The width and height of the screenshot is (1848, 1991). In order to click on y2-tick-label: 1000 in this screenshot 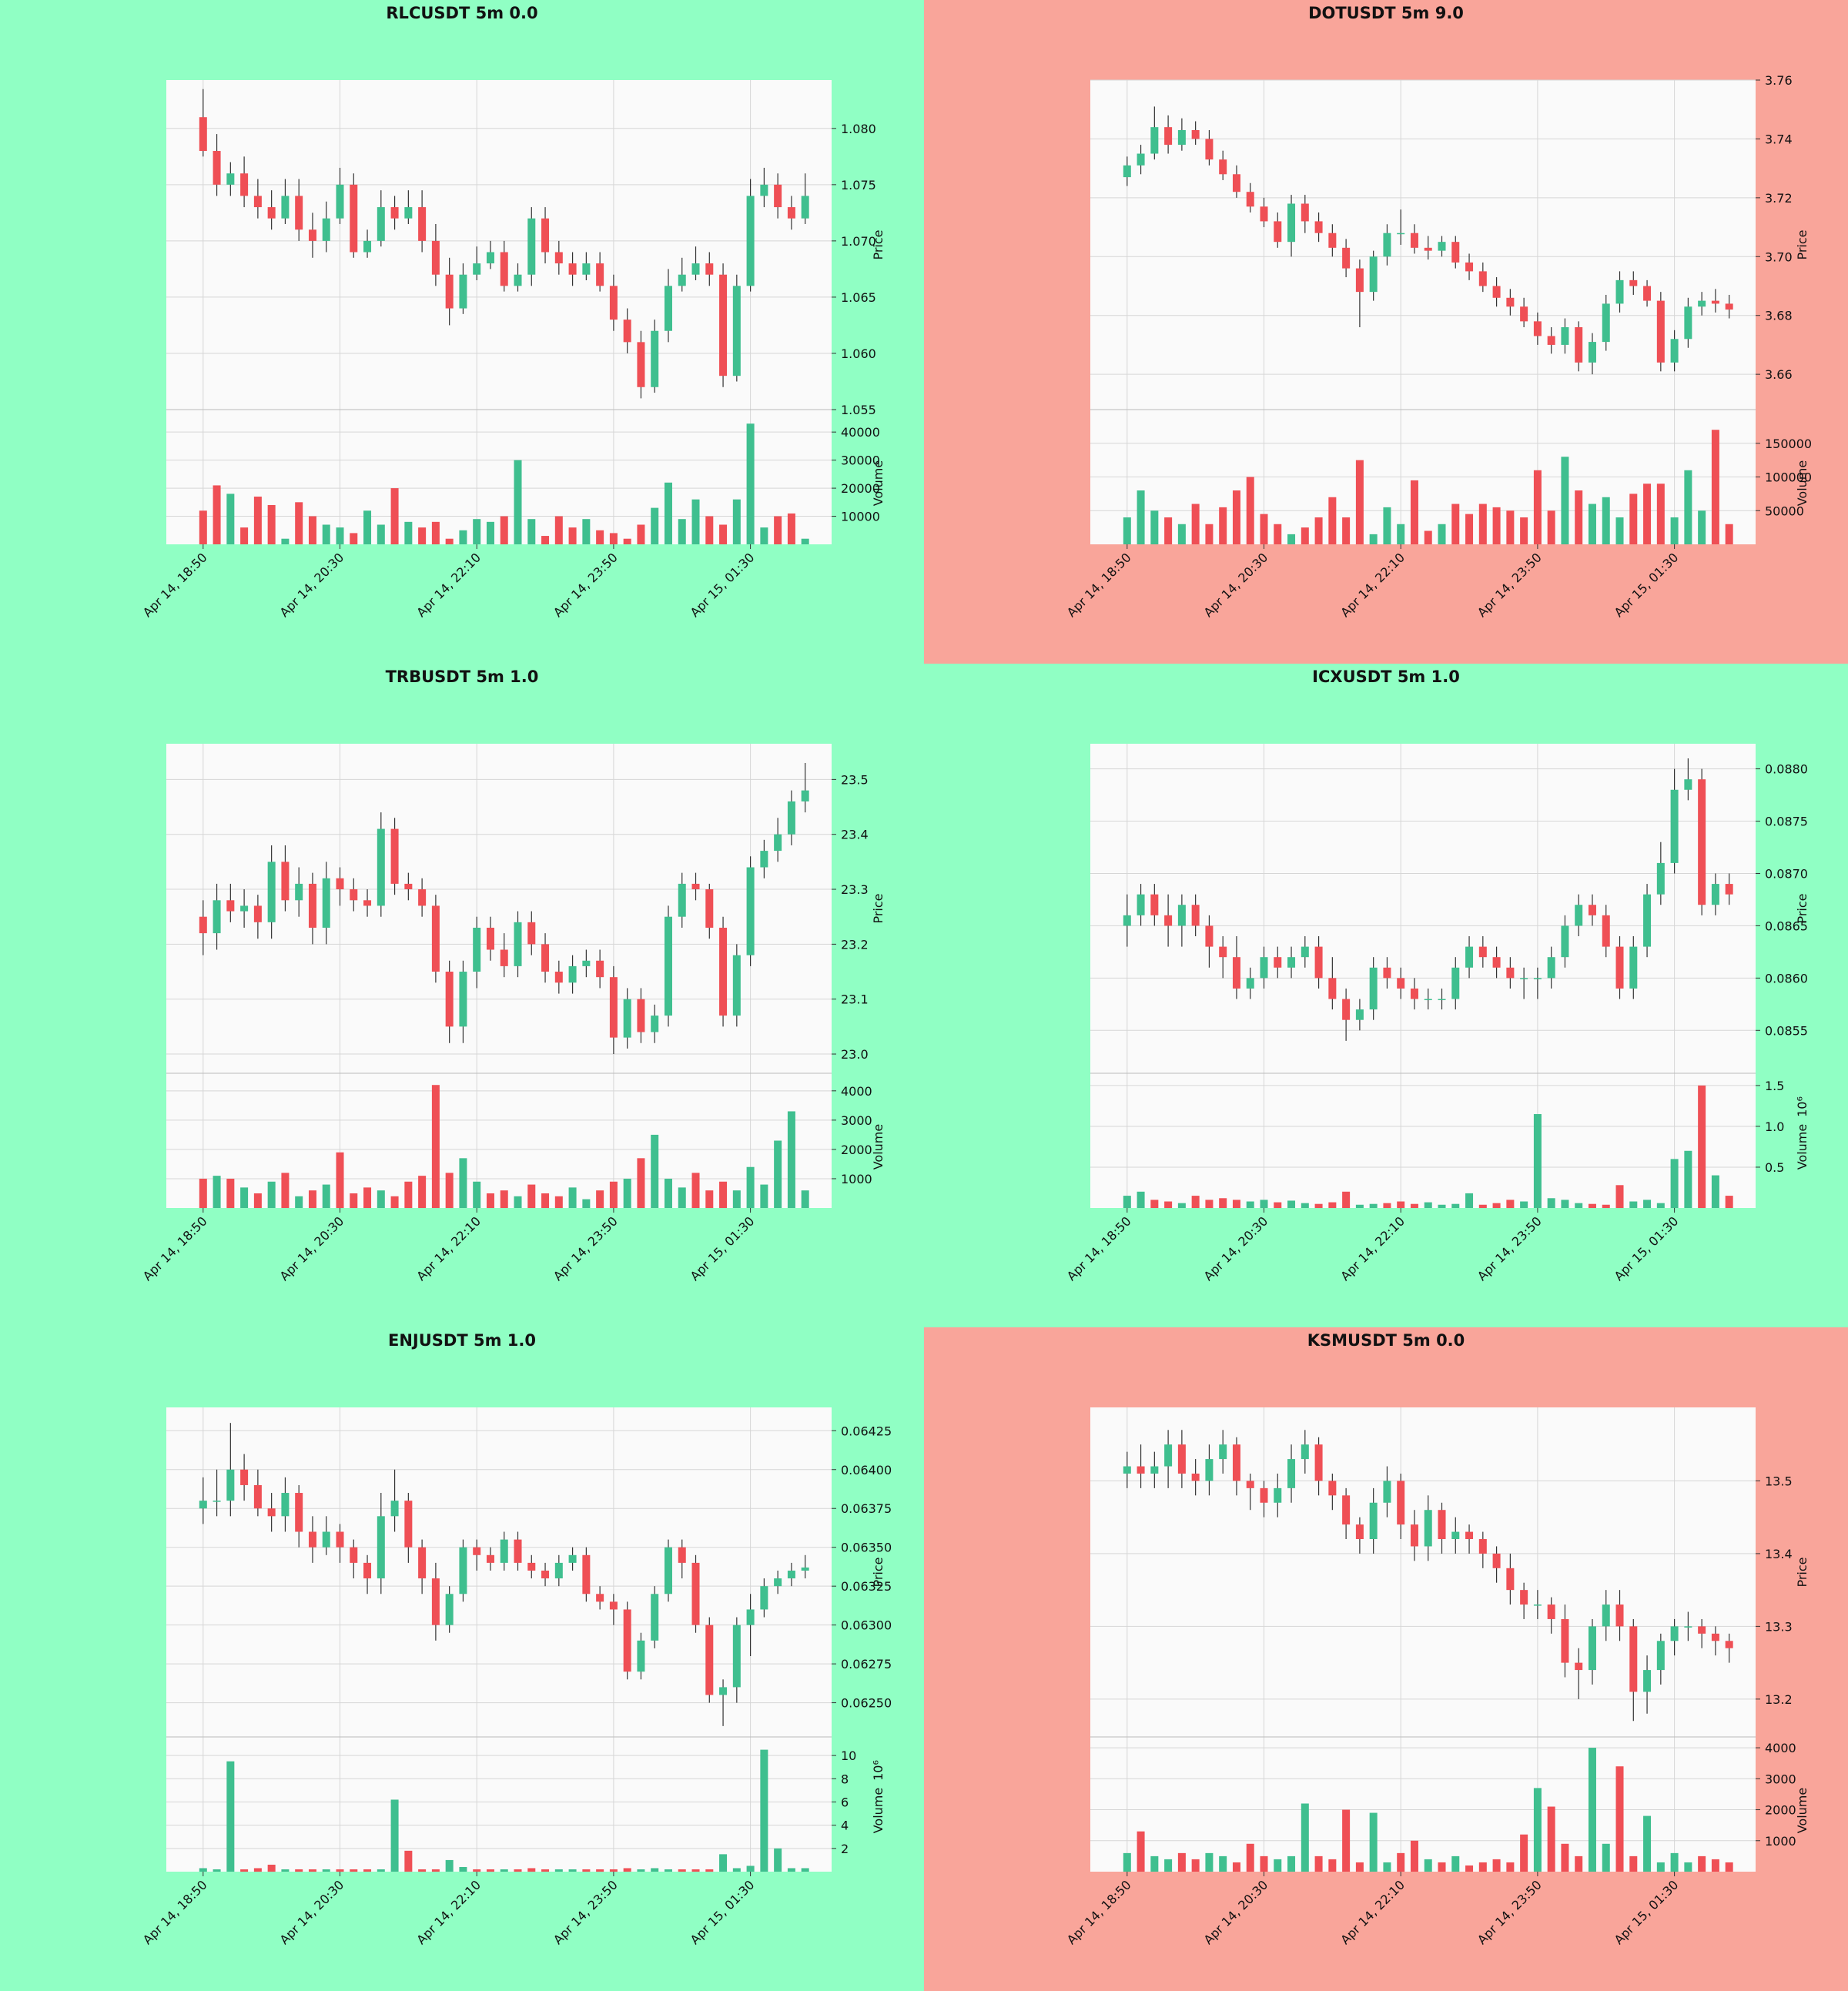, I will do `click(856, 1179)`.